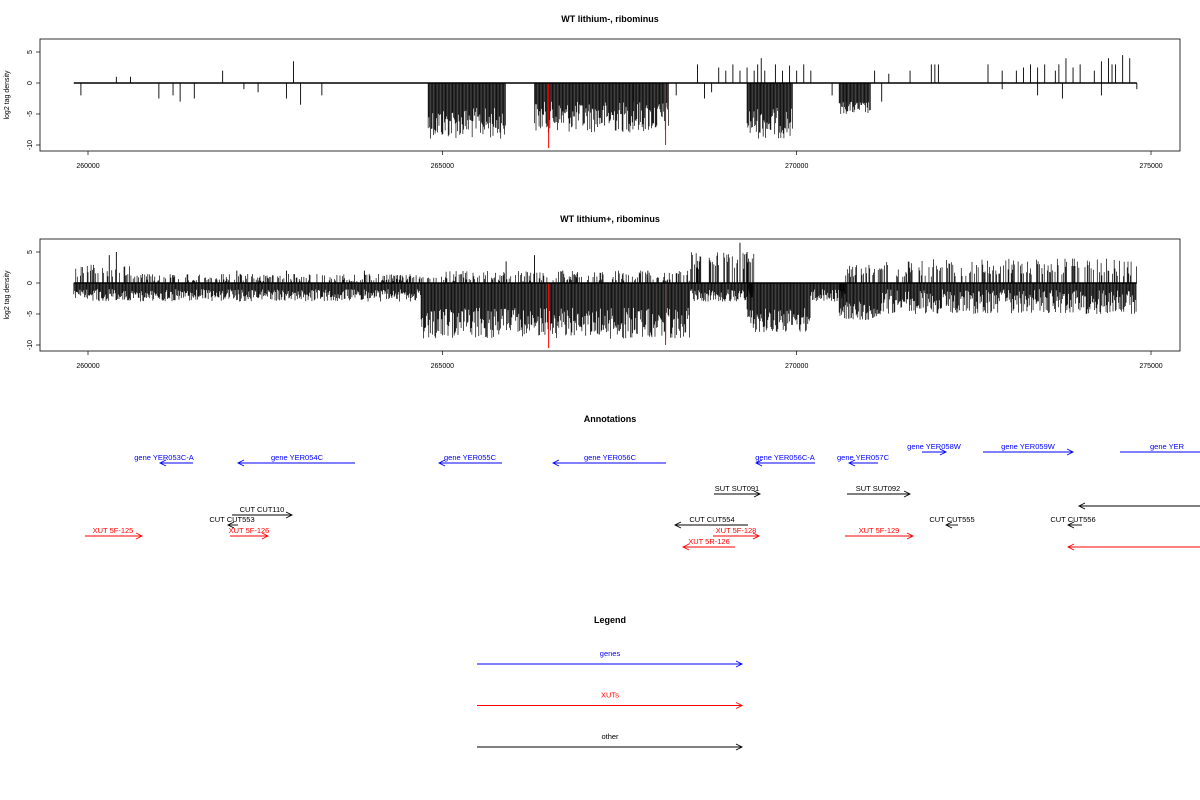  Describe the element at coordinates (610, 620) in the screenshot. I see `legend-title: Legend` at that location.